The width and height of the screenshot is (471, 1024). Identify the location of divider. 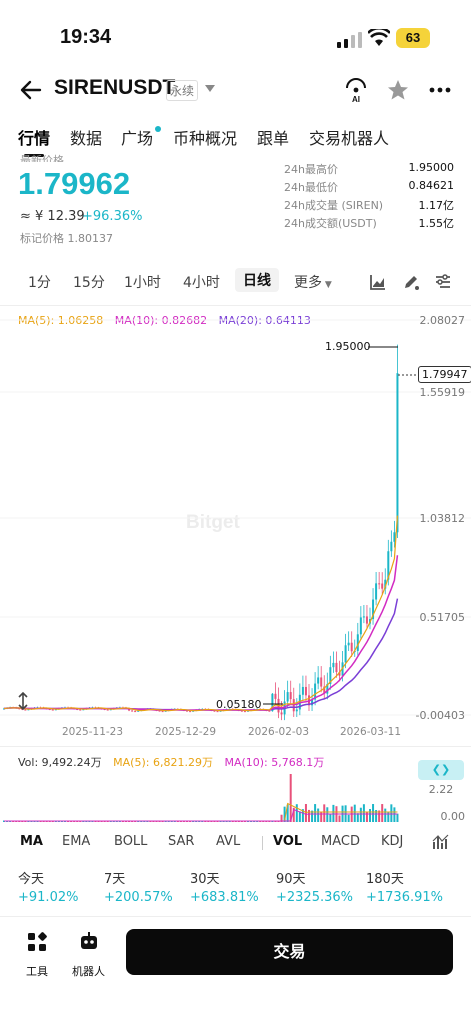
(235, 305).